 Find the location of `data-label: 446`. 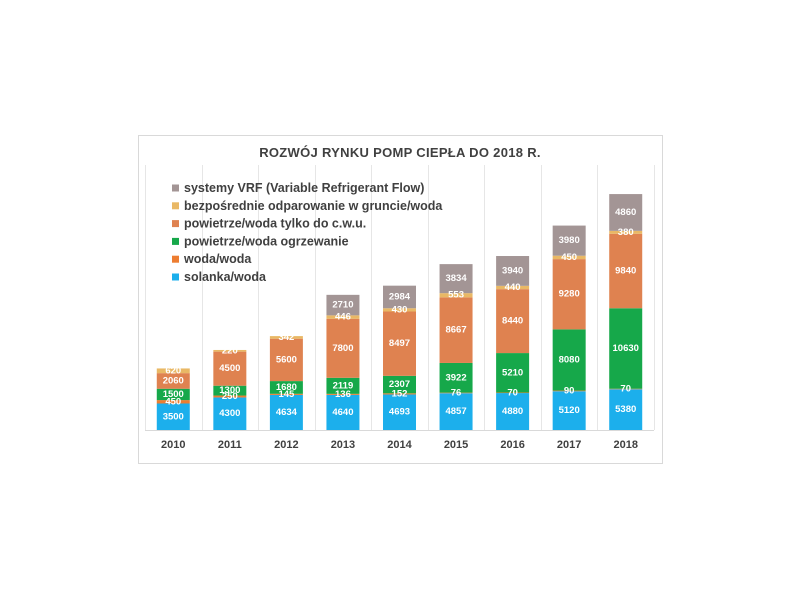

data-label: 446 is located at coordinates (343, 317).